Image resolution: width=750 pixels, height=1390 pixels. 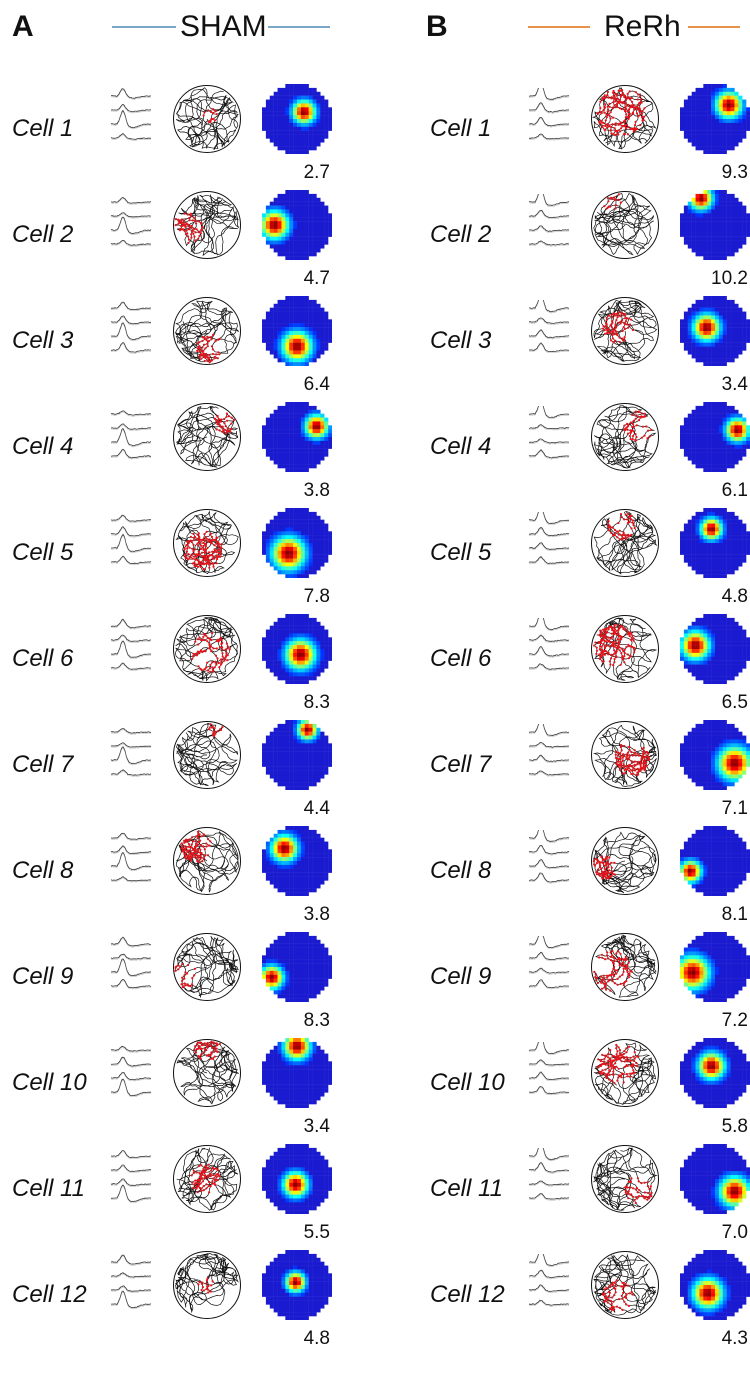 What do you see at coordinates (734, 702) in the screenshot?
I see `peak-rate-value: 6.5` at bounding box center [734, 702].